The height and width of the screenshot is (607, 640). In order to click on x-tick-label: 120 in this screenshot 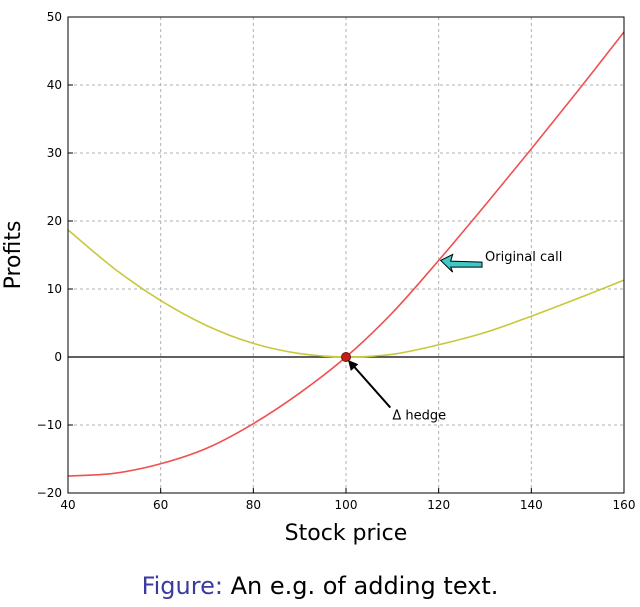, I will do `click(438, 505)`.